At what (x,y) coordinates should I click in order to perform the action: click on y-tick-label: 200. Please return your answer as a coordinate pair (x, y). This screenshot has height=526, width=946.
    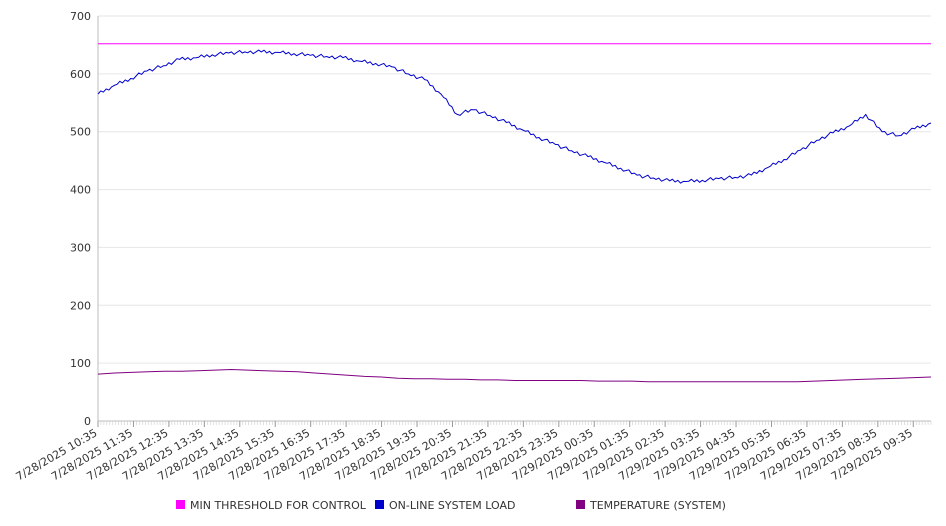
    Looking at the image, I should click on (80, 305).